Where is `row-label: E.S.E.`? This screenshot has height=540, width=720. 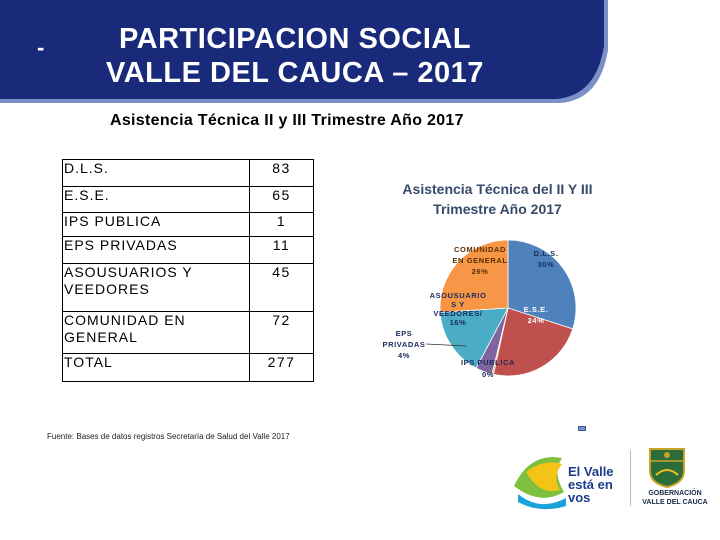 row-label: E.S.E. is located at coordinates (156, 199).